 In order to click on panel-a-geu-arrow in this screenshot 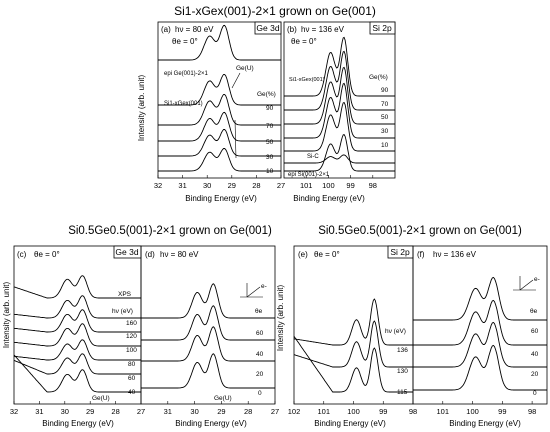, I will do `click(236, 80)`.